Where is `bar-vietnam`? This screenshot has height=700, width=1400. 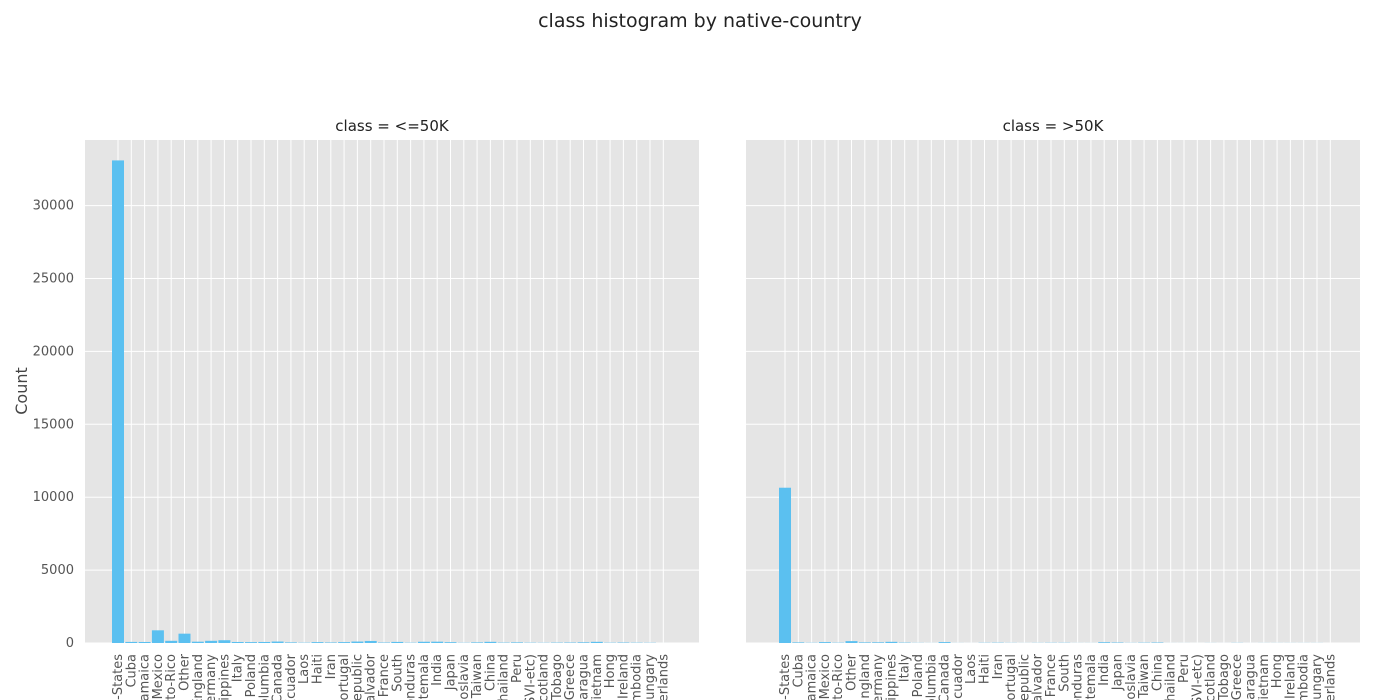 bar-vietnam is located at coordinates (596, 642).